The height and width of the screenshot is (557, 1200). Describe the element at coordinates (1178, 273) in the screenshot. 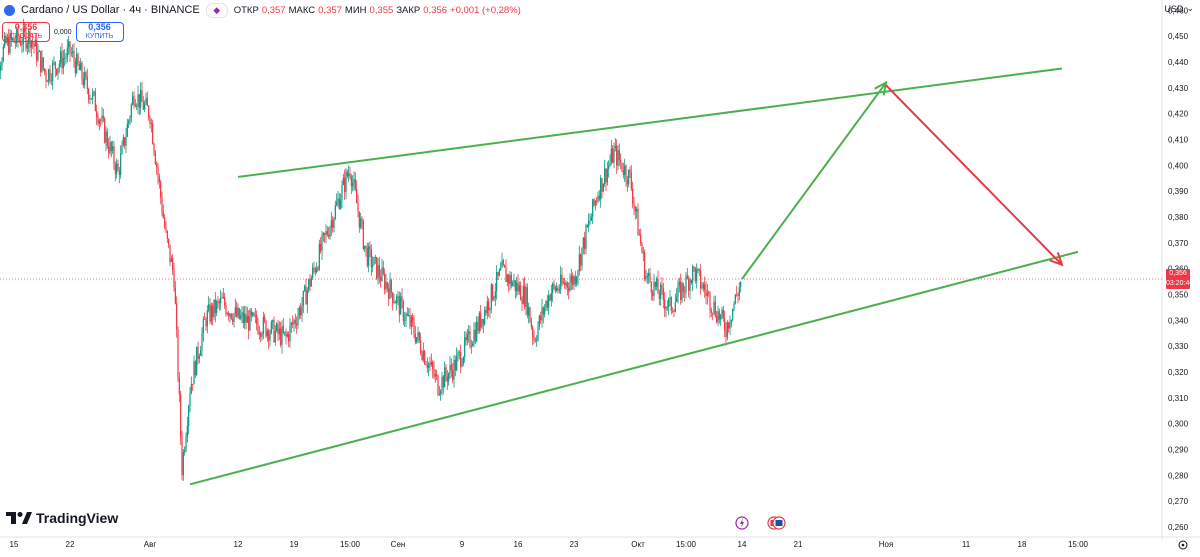

I see `current-price-label: 0,356` at that location.